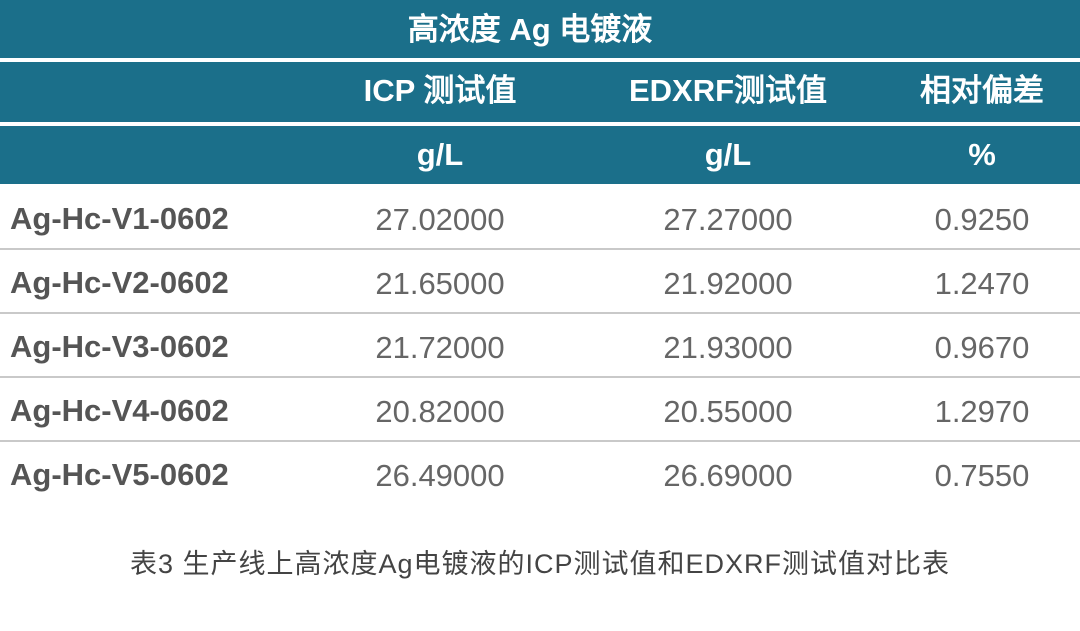 The height and width of the screenshot is (631, 1080). What do you see at coordinates (540, 564) in the screenshot?
I see `caption: 表3 生产线上高浓度Ag电镀液的ICP测试值和EDXRF测试值对比表` at bounding box center [540, 564].